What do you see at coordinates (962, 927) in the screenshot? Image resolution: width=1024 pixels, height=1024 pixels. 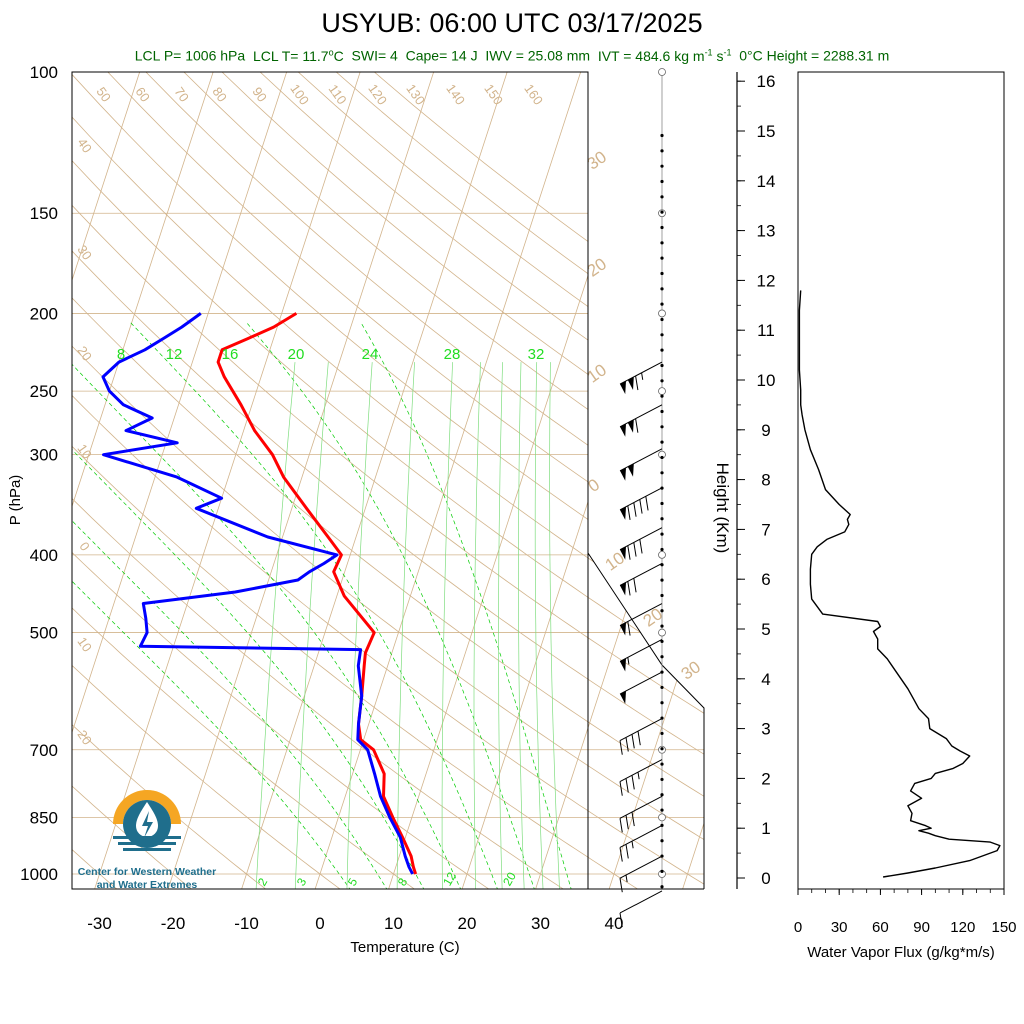 I see `flux-tick-label: 120` at bounding box center [962, 927].